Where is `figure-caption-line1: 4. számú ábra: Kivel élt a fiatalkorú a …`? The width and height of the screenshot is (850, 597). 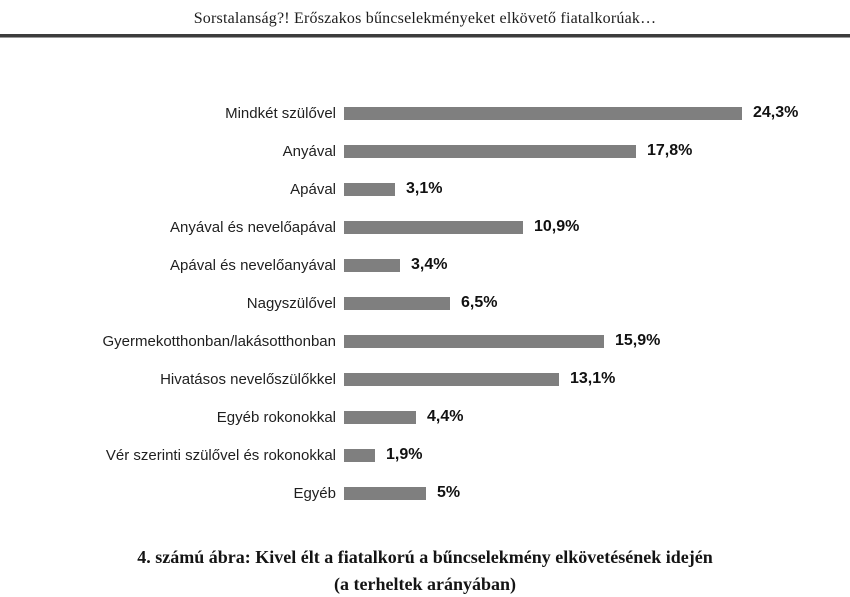 figure-caption-line1: 4. számú ábra: Kivel élt a fiatalkorú a … is located at coordinates (425, 557).